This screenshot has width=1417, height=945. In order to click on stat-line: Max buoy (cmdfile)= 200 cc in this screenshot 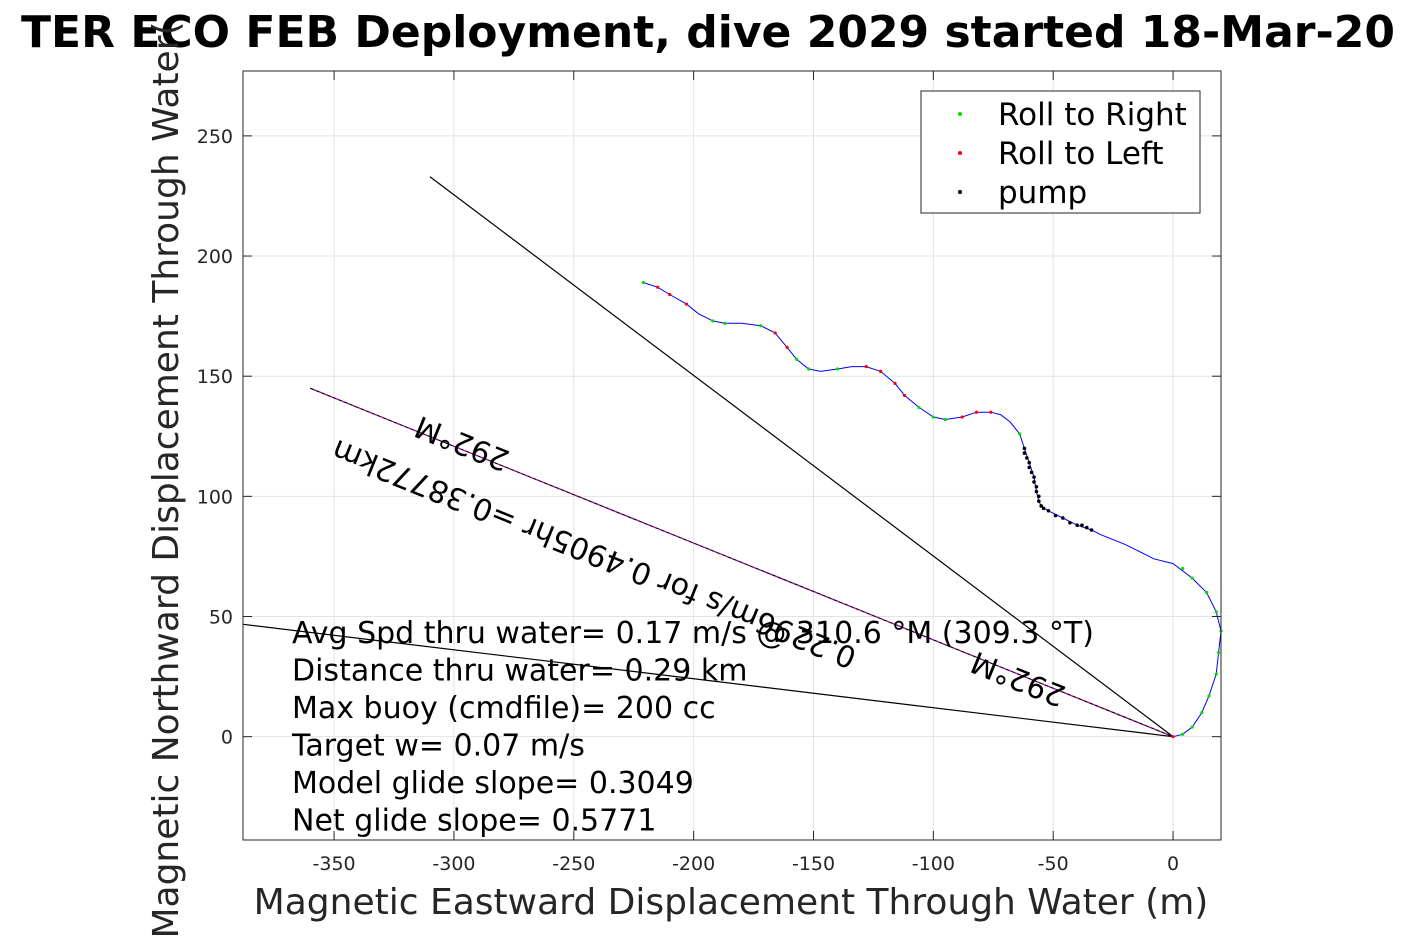, I will do `click(504, 708)`.